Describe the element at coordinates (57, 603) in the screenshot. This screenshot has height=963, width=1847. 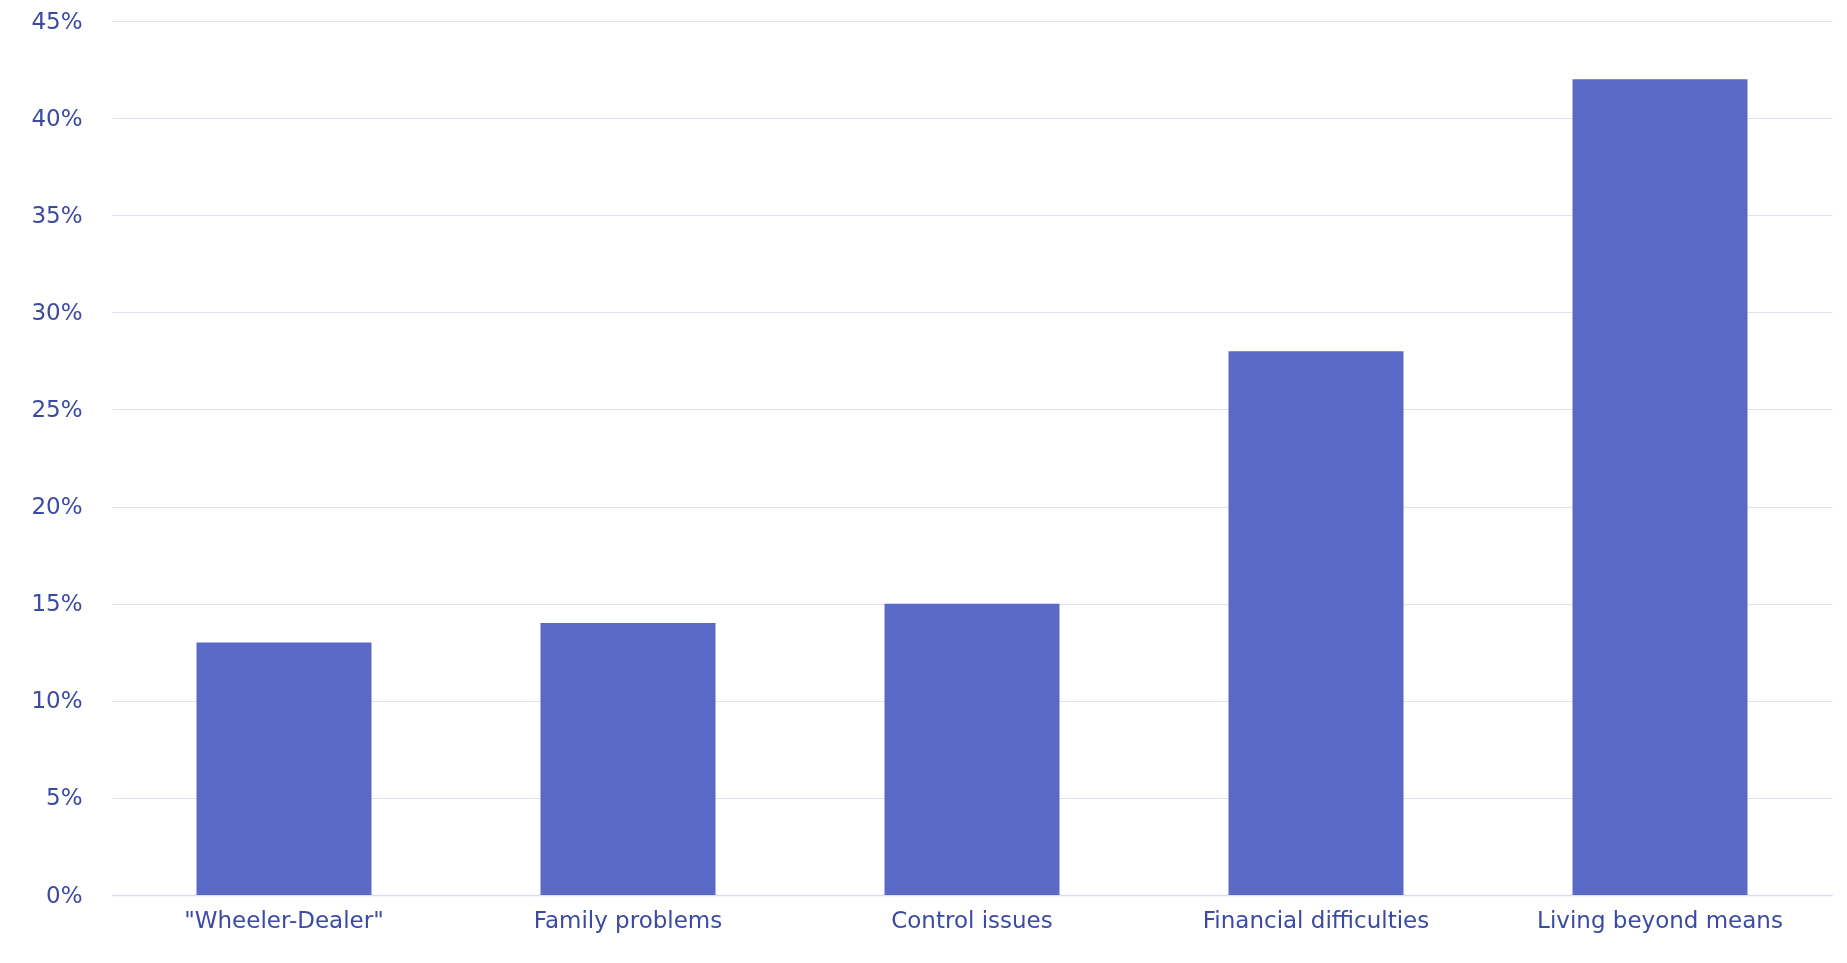
I see `y-tick-label: 15%` at that location.